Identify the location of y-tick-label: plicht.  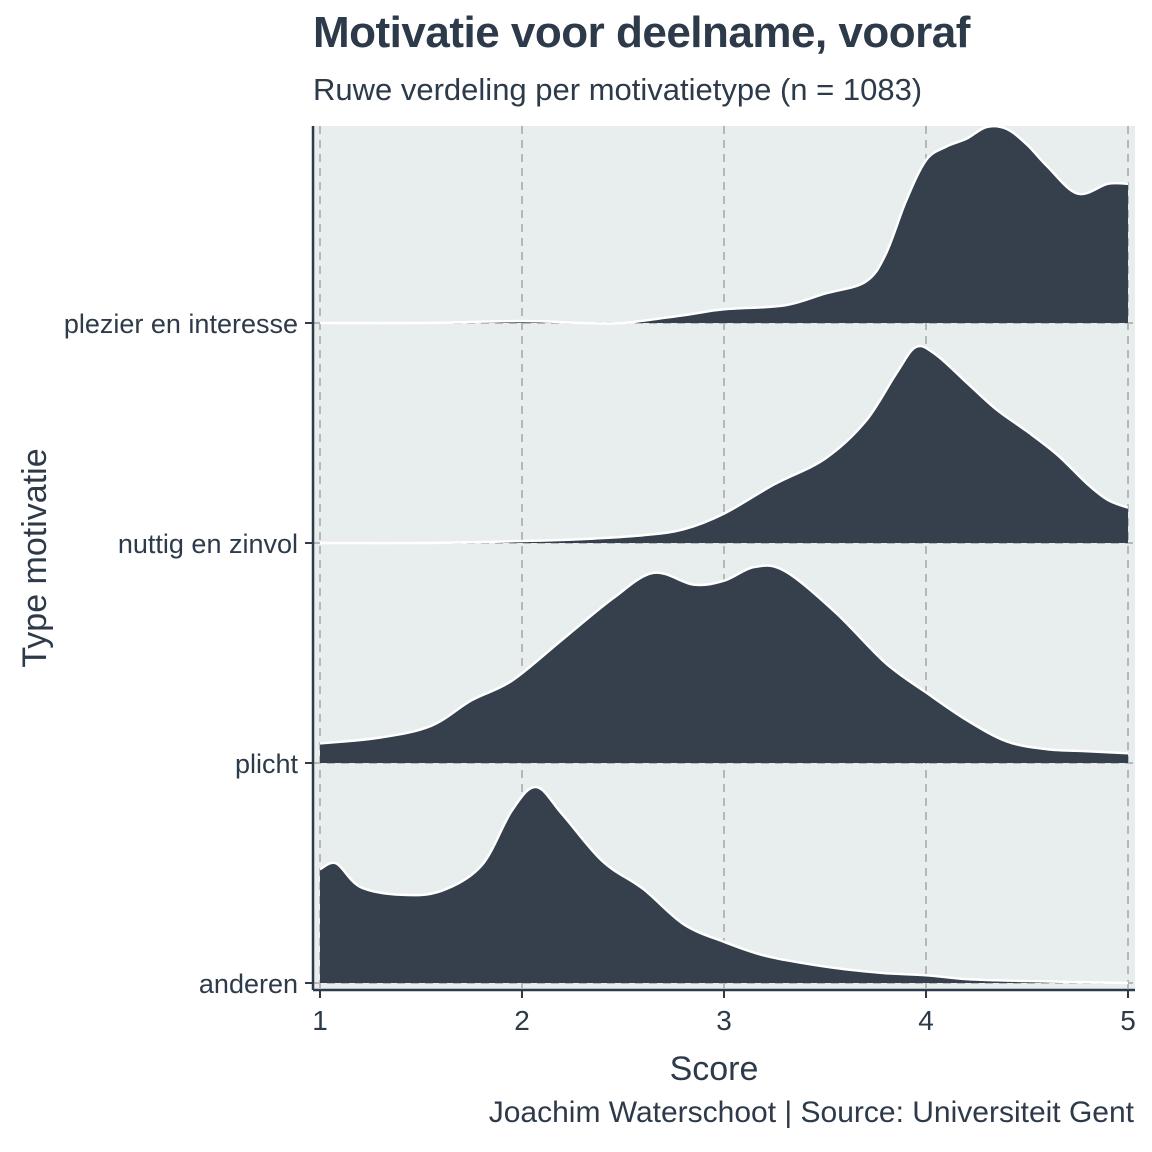
(267, 764).